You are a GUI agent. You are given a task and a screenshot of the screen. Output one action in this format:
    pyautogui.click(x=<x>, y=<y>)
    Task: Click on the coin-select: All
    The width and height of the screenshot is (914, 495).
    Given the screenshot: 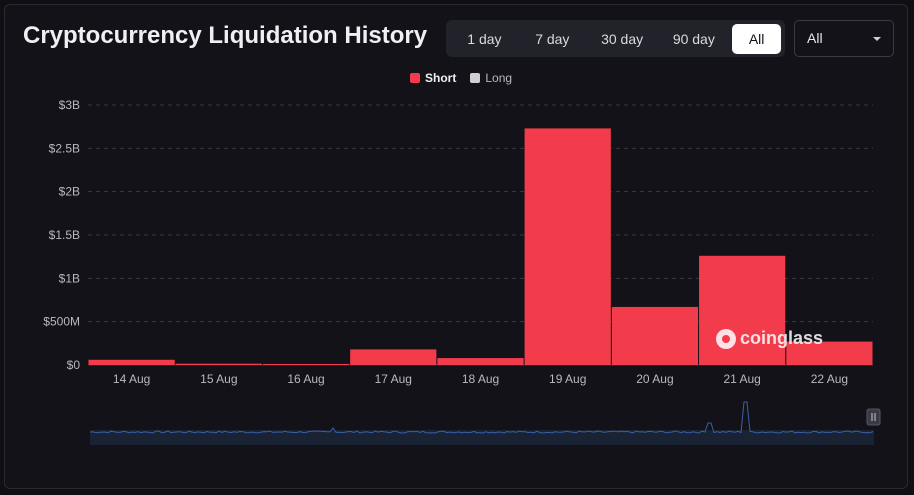 What is the action you would take?
    pyautogui.click(x=844, y=38)
    